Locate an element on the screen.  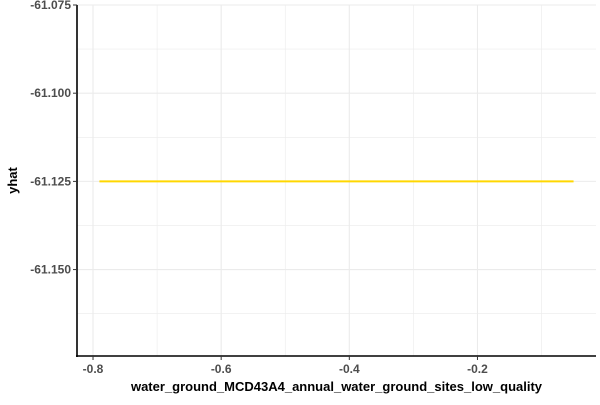
y-tick-label: -61.100 is located at coordinates (50, 93).